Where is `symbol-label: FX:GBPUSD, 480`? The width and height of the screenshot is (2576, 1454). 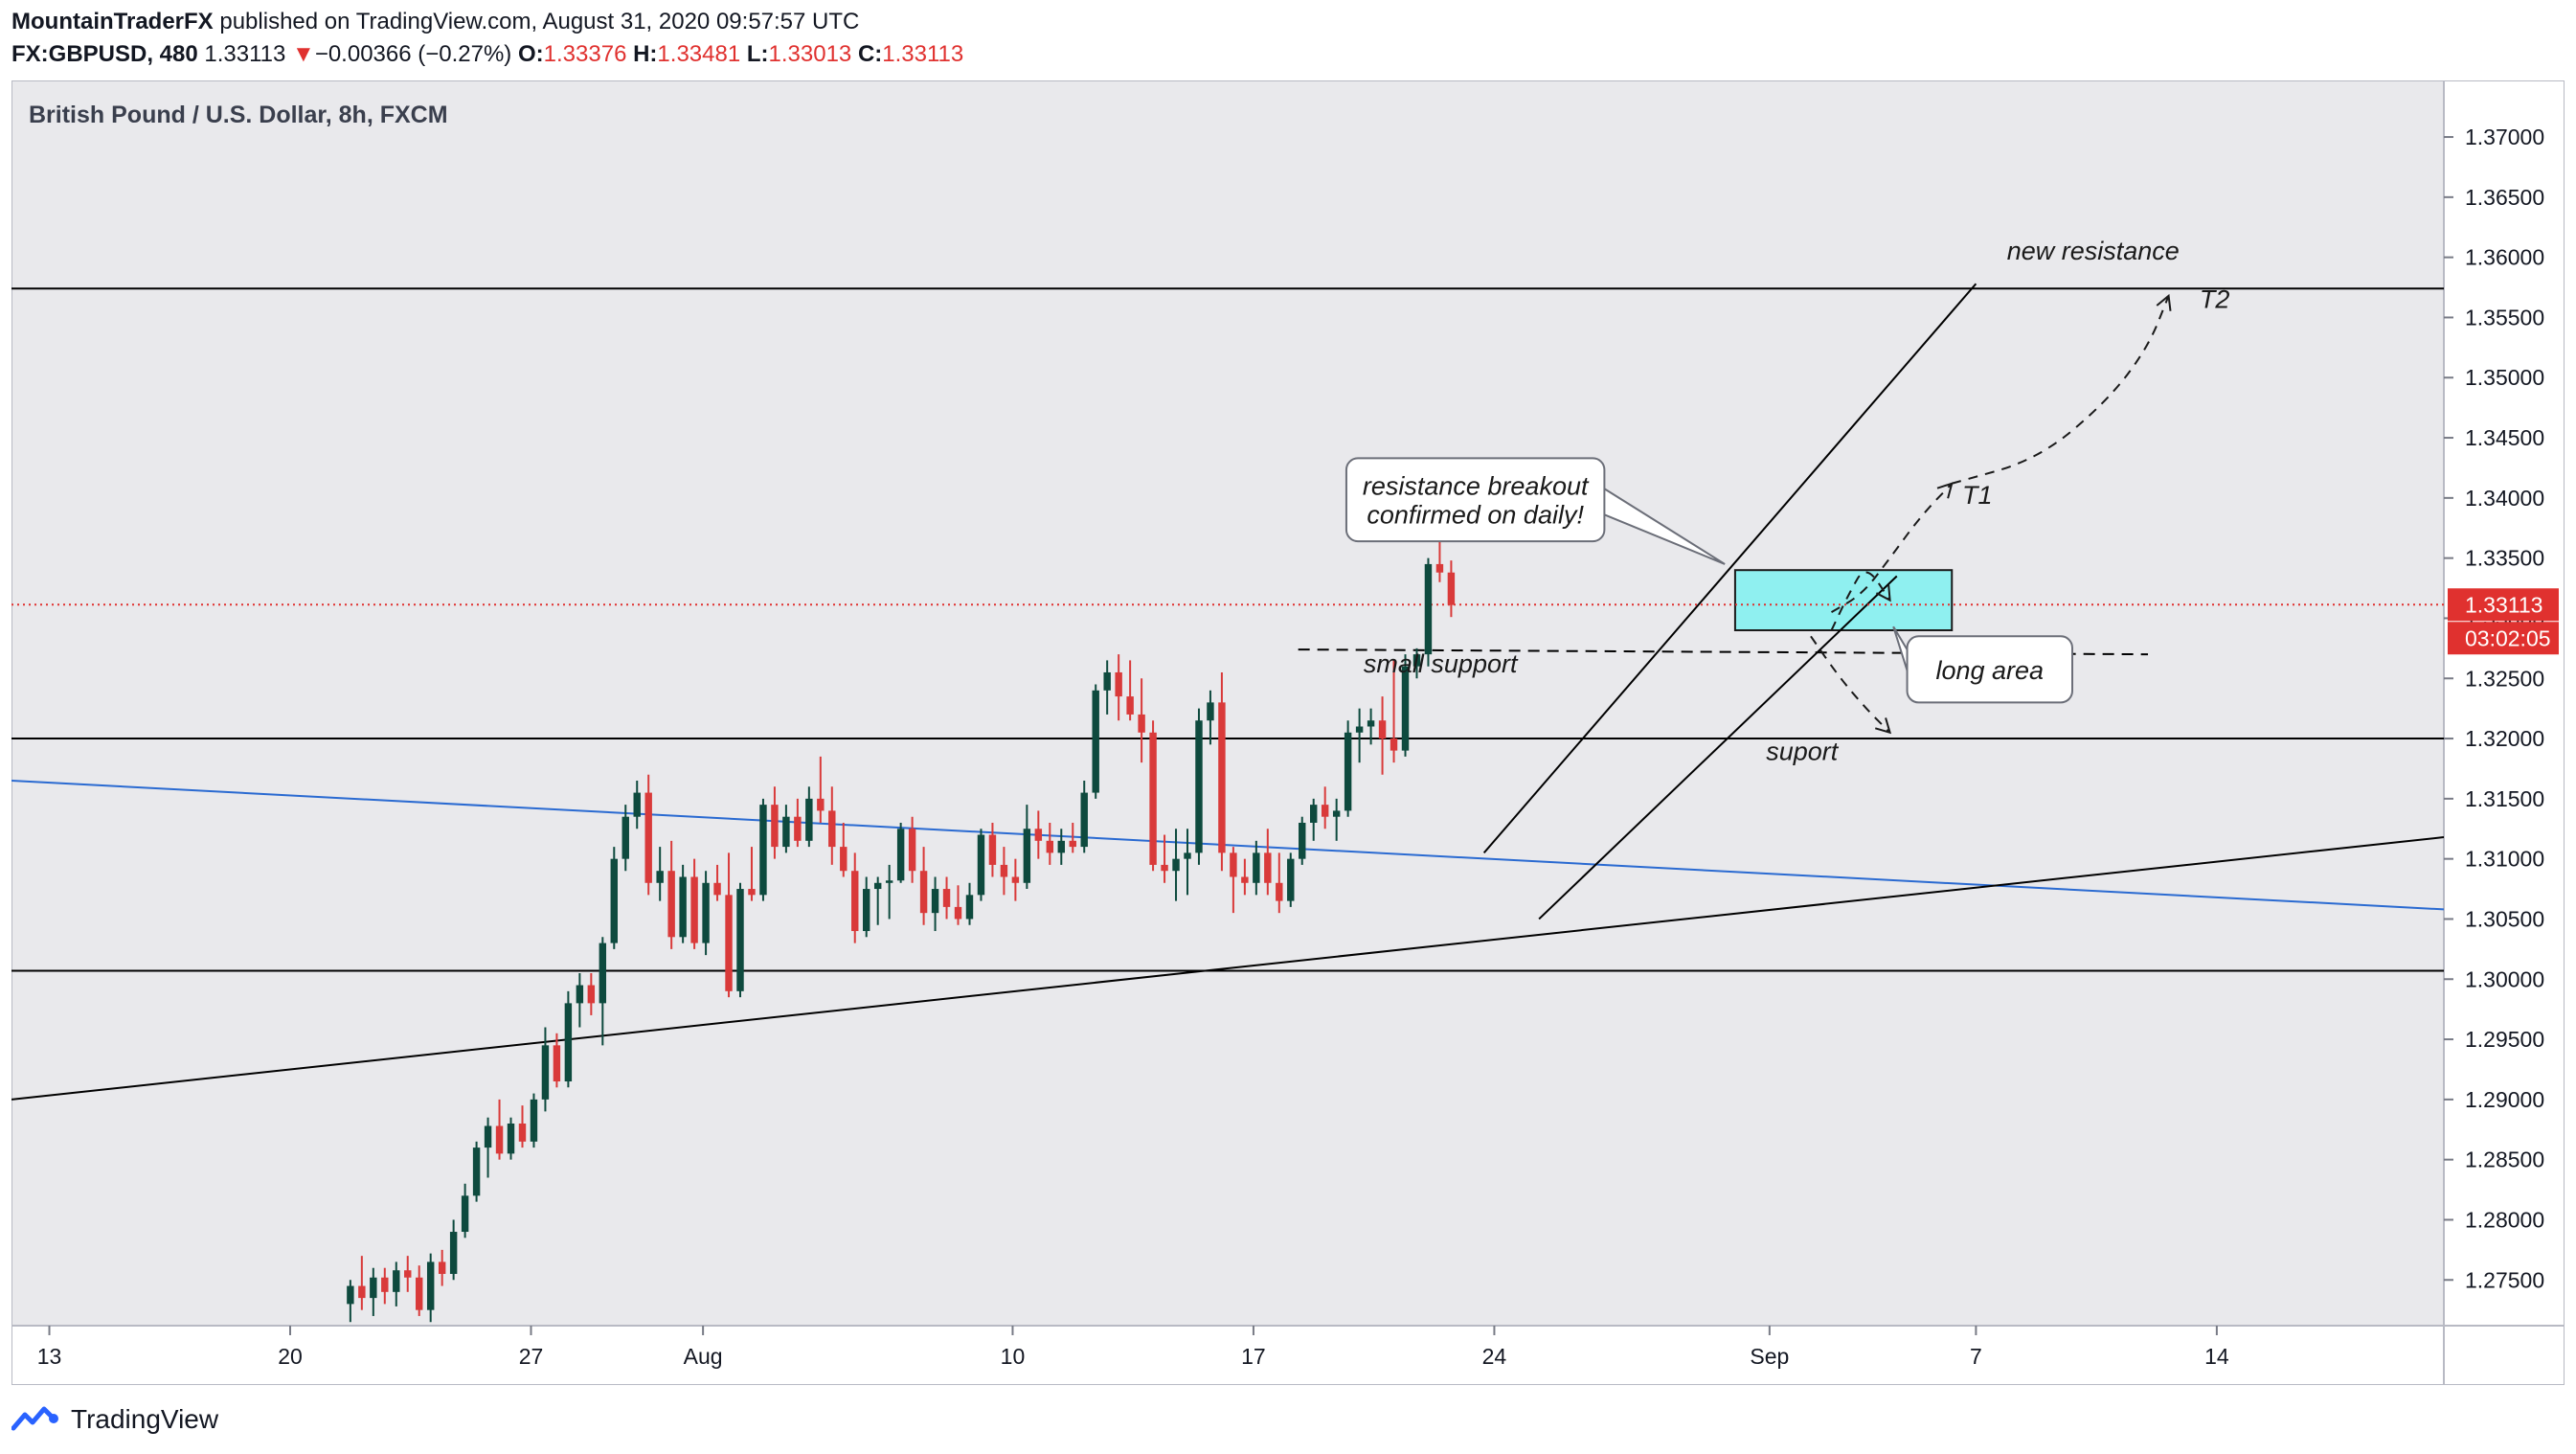
symbol-label: FX:GBPUSD, 480 is located at coordinates (104, 54).